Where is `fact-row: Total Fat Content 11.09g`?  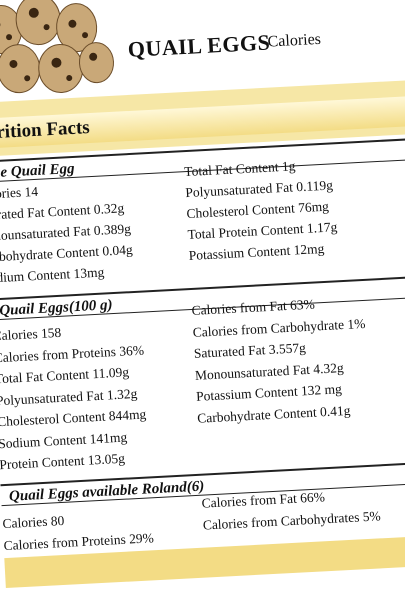
fact-row: Total Fat Content 11.09g is located at coordinates (65, 375).